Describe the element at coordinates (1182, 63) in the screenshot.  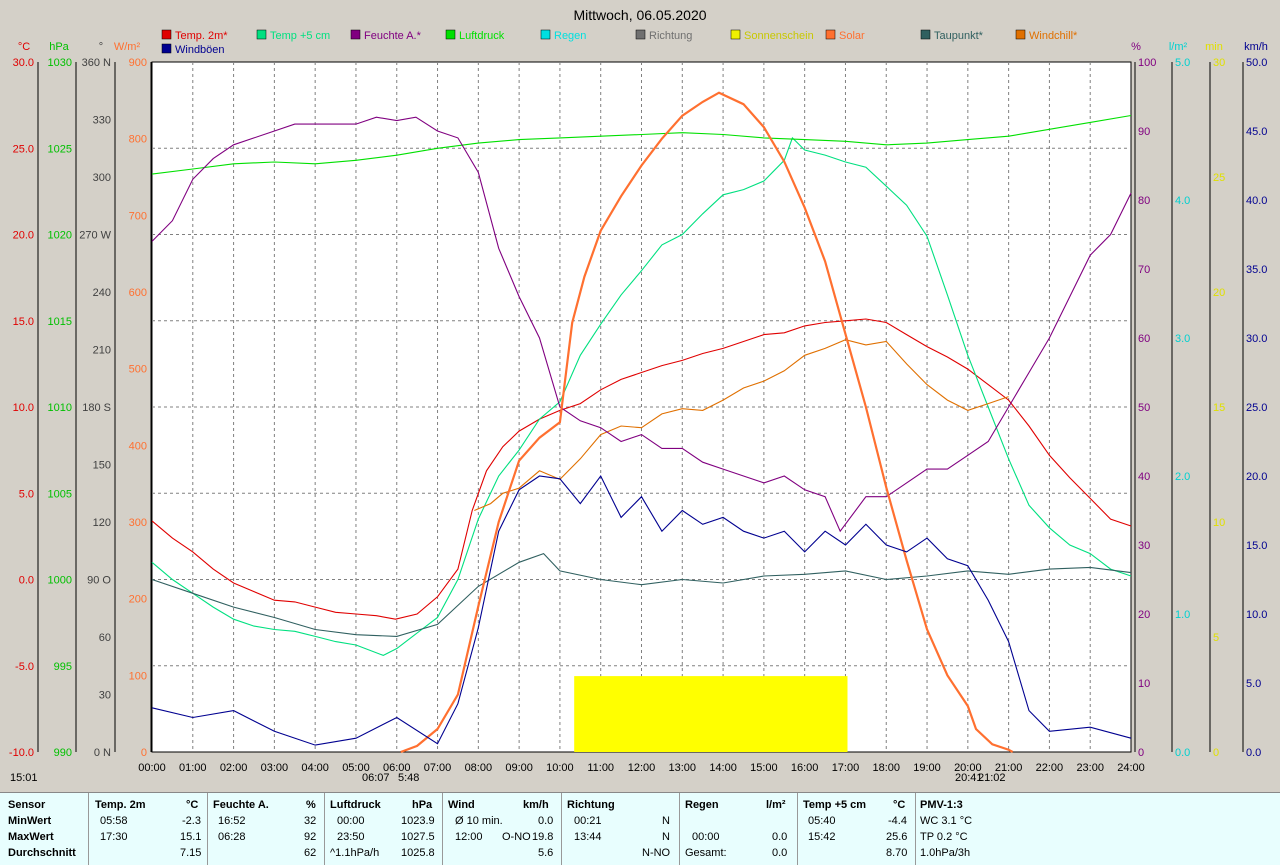
I see `rain-tick-label: 5.0` at that location.